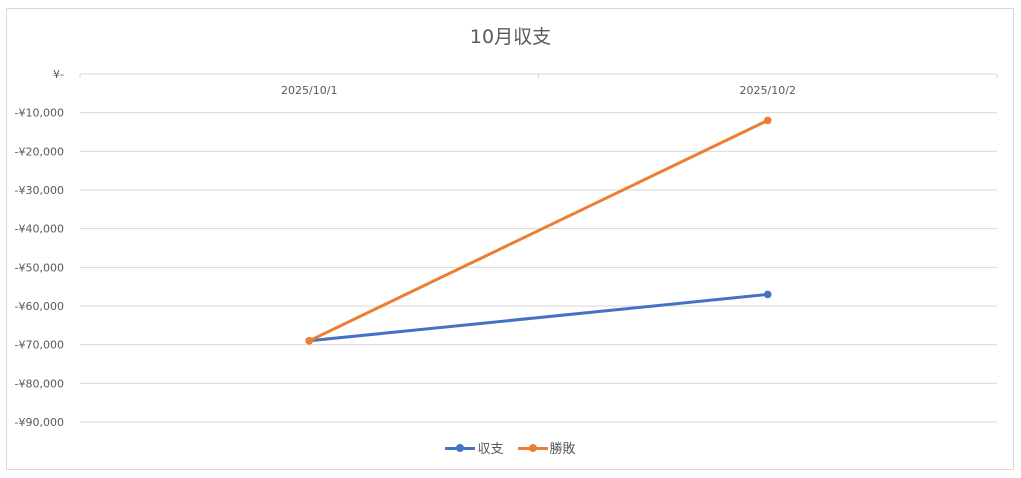  What do you see at coordinates (39, 383) in the screenshot?
I see `y-tick-label: -¥80,000` at bounding box center [39, 383].